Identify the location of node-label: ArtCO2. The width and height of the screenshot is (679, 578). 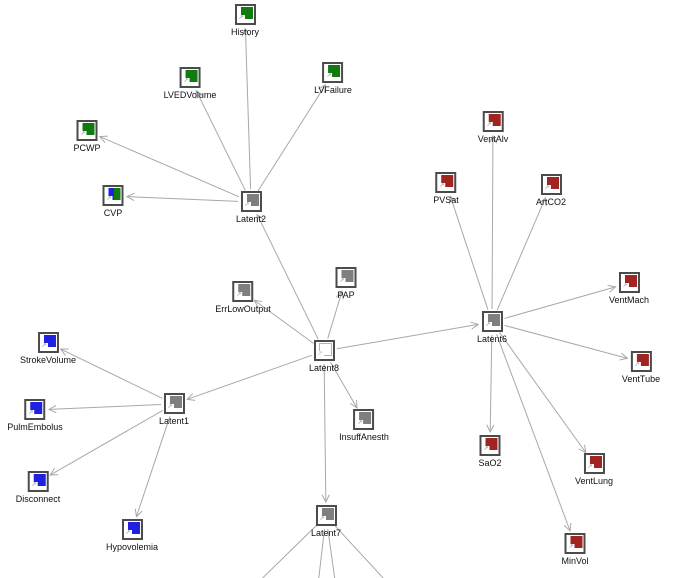
(551, 202).